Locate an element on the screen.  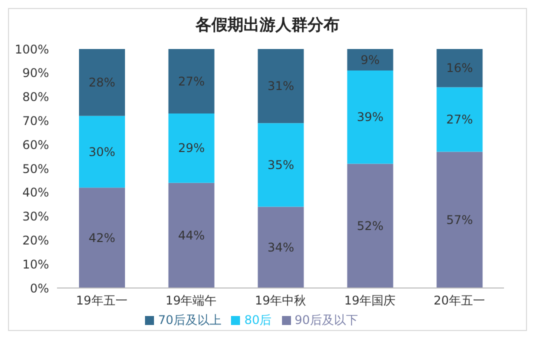
y-tick-label: 40% is located at coordinates (35, 193).